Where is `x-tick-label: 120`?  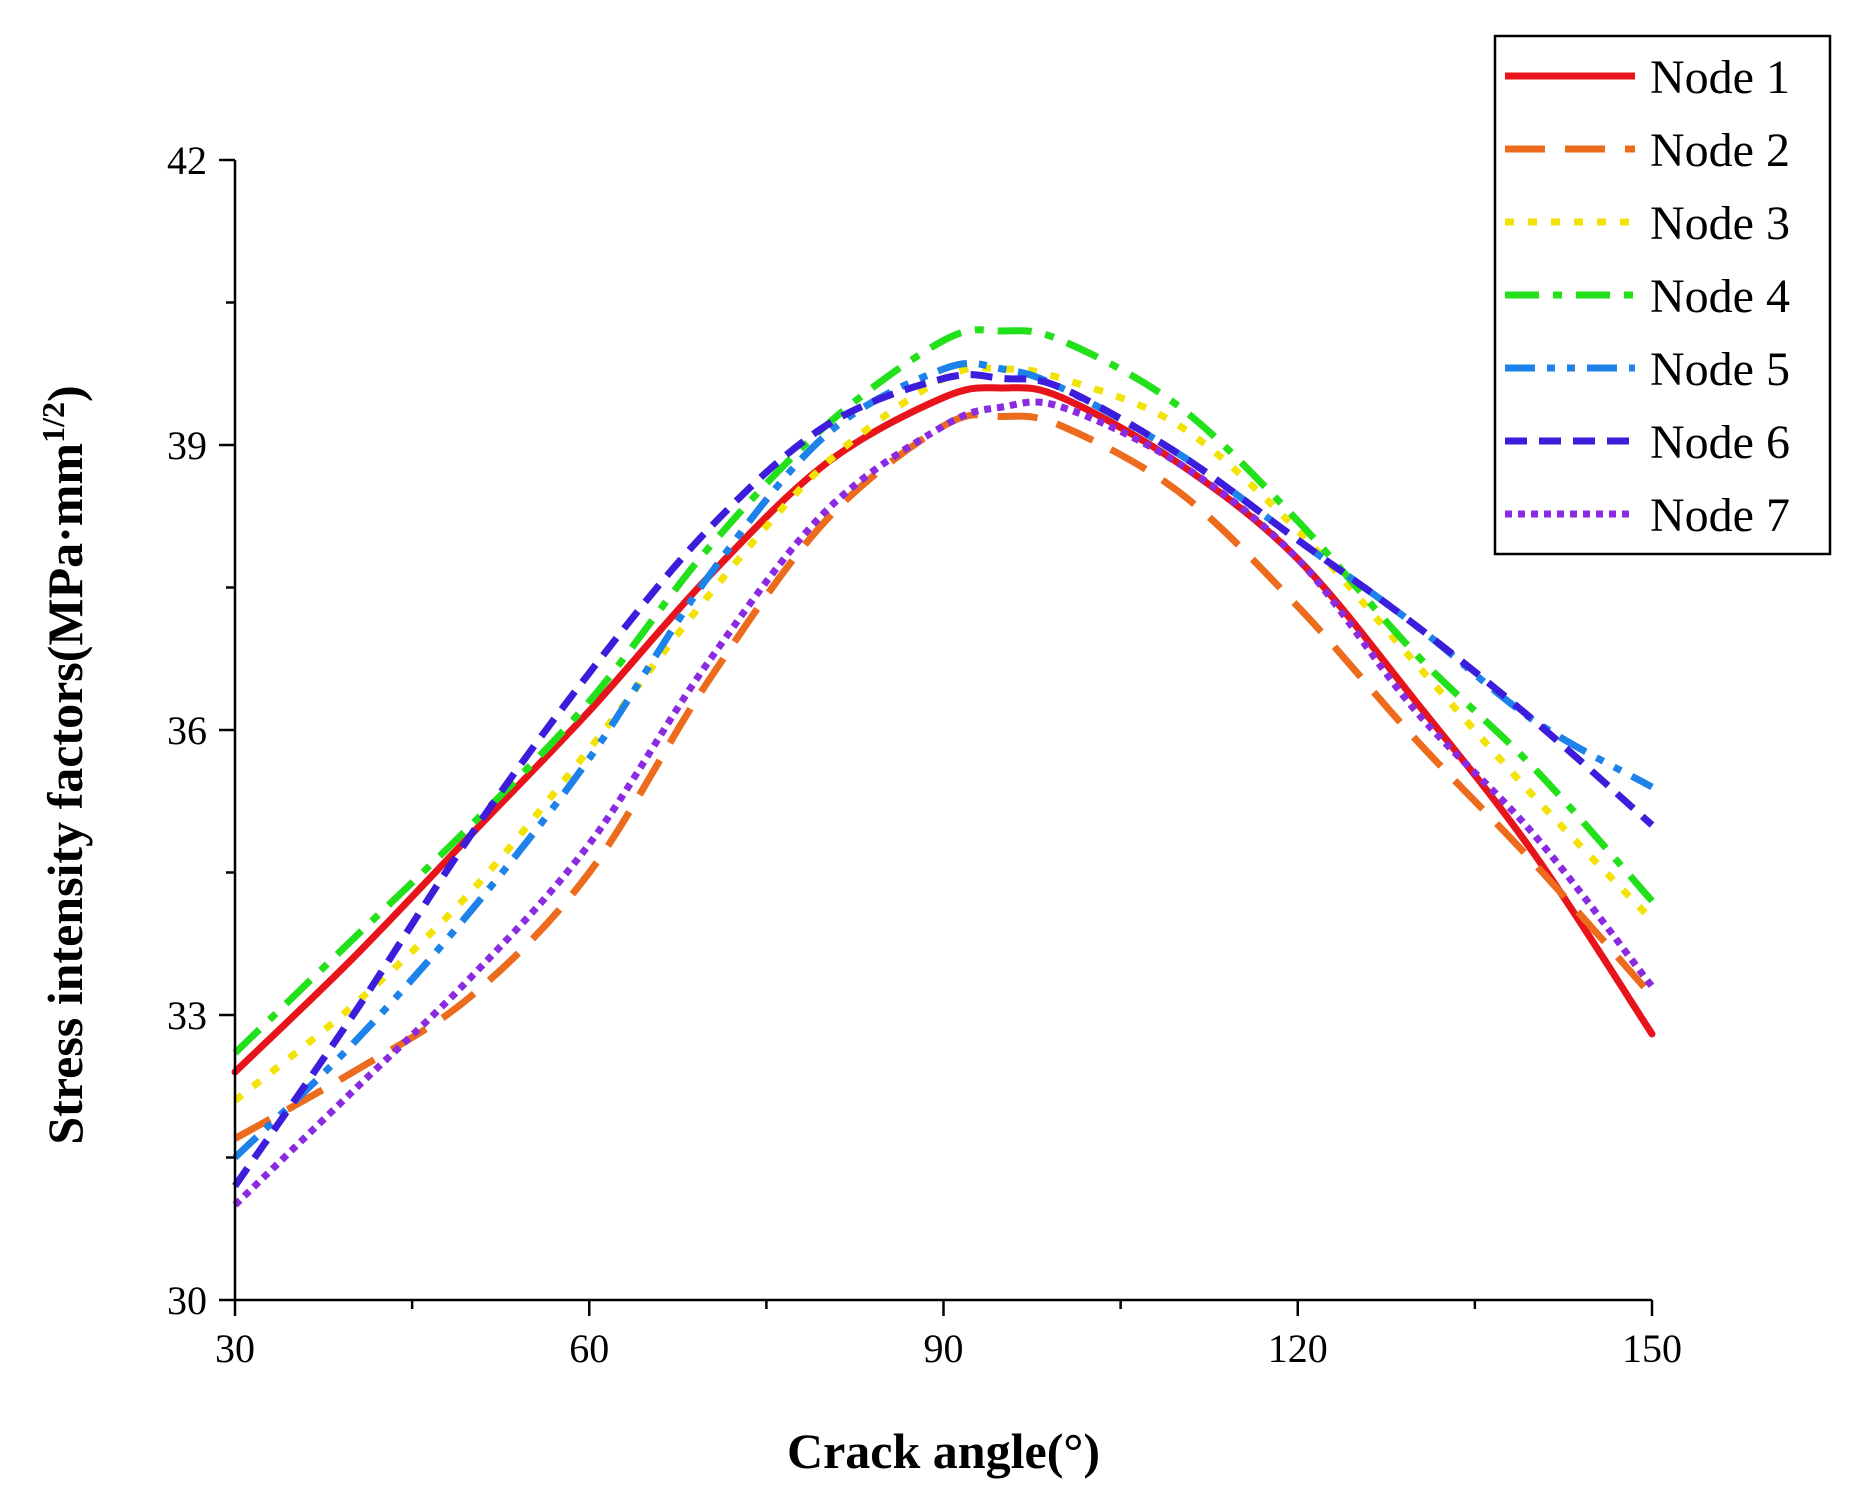
x-tick-label: 120 is located at coordinates (1298, 1348).